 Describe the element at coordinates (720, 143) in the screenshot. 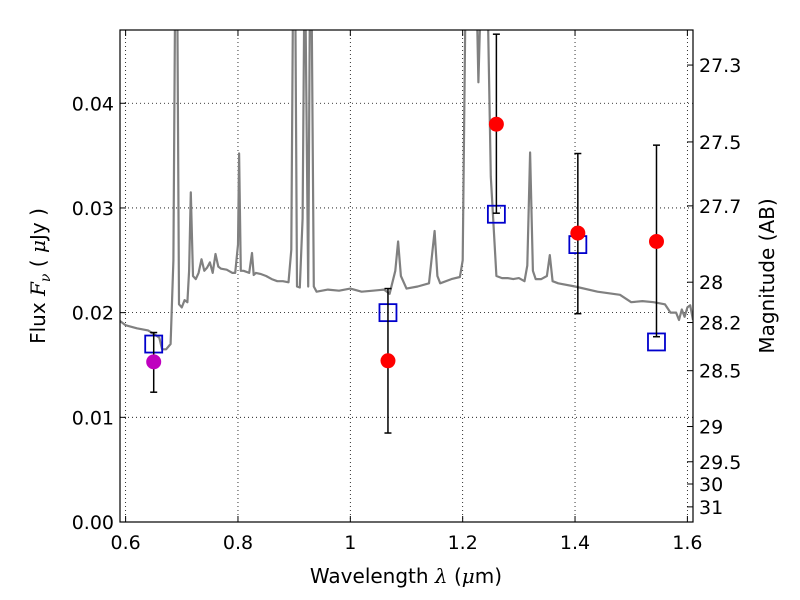

I see `y2-tick-label: 27.5` at that location.